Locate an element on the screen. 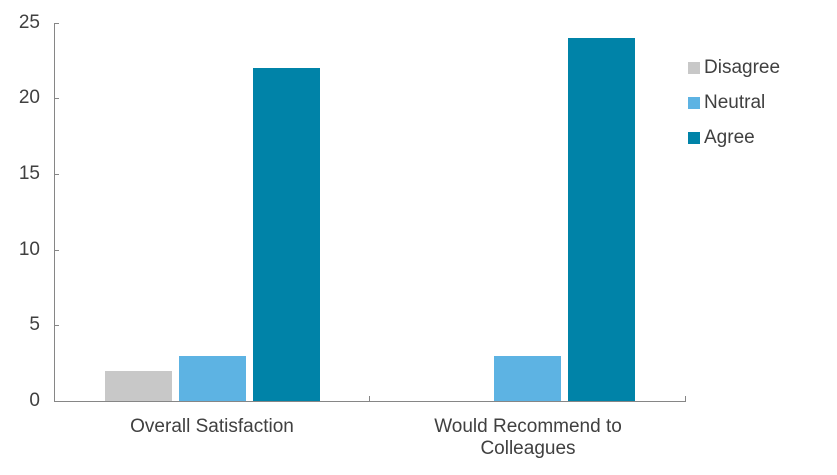  legend-item-disagree: Disagree is located at coordinates (734, 67).